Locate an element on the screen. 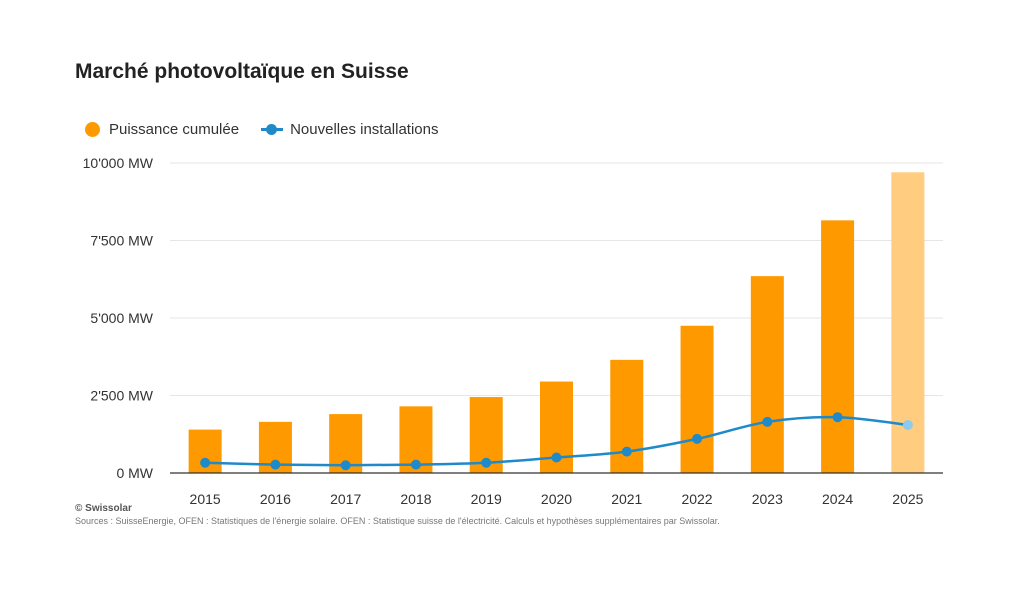 The image size is (1024, 591). x-tick-label: 2025 is located at coordinates (907, 499).